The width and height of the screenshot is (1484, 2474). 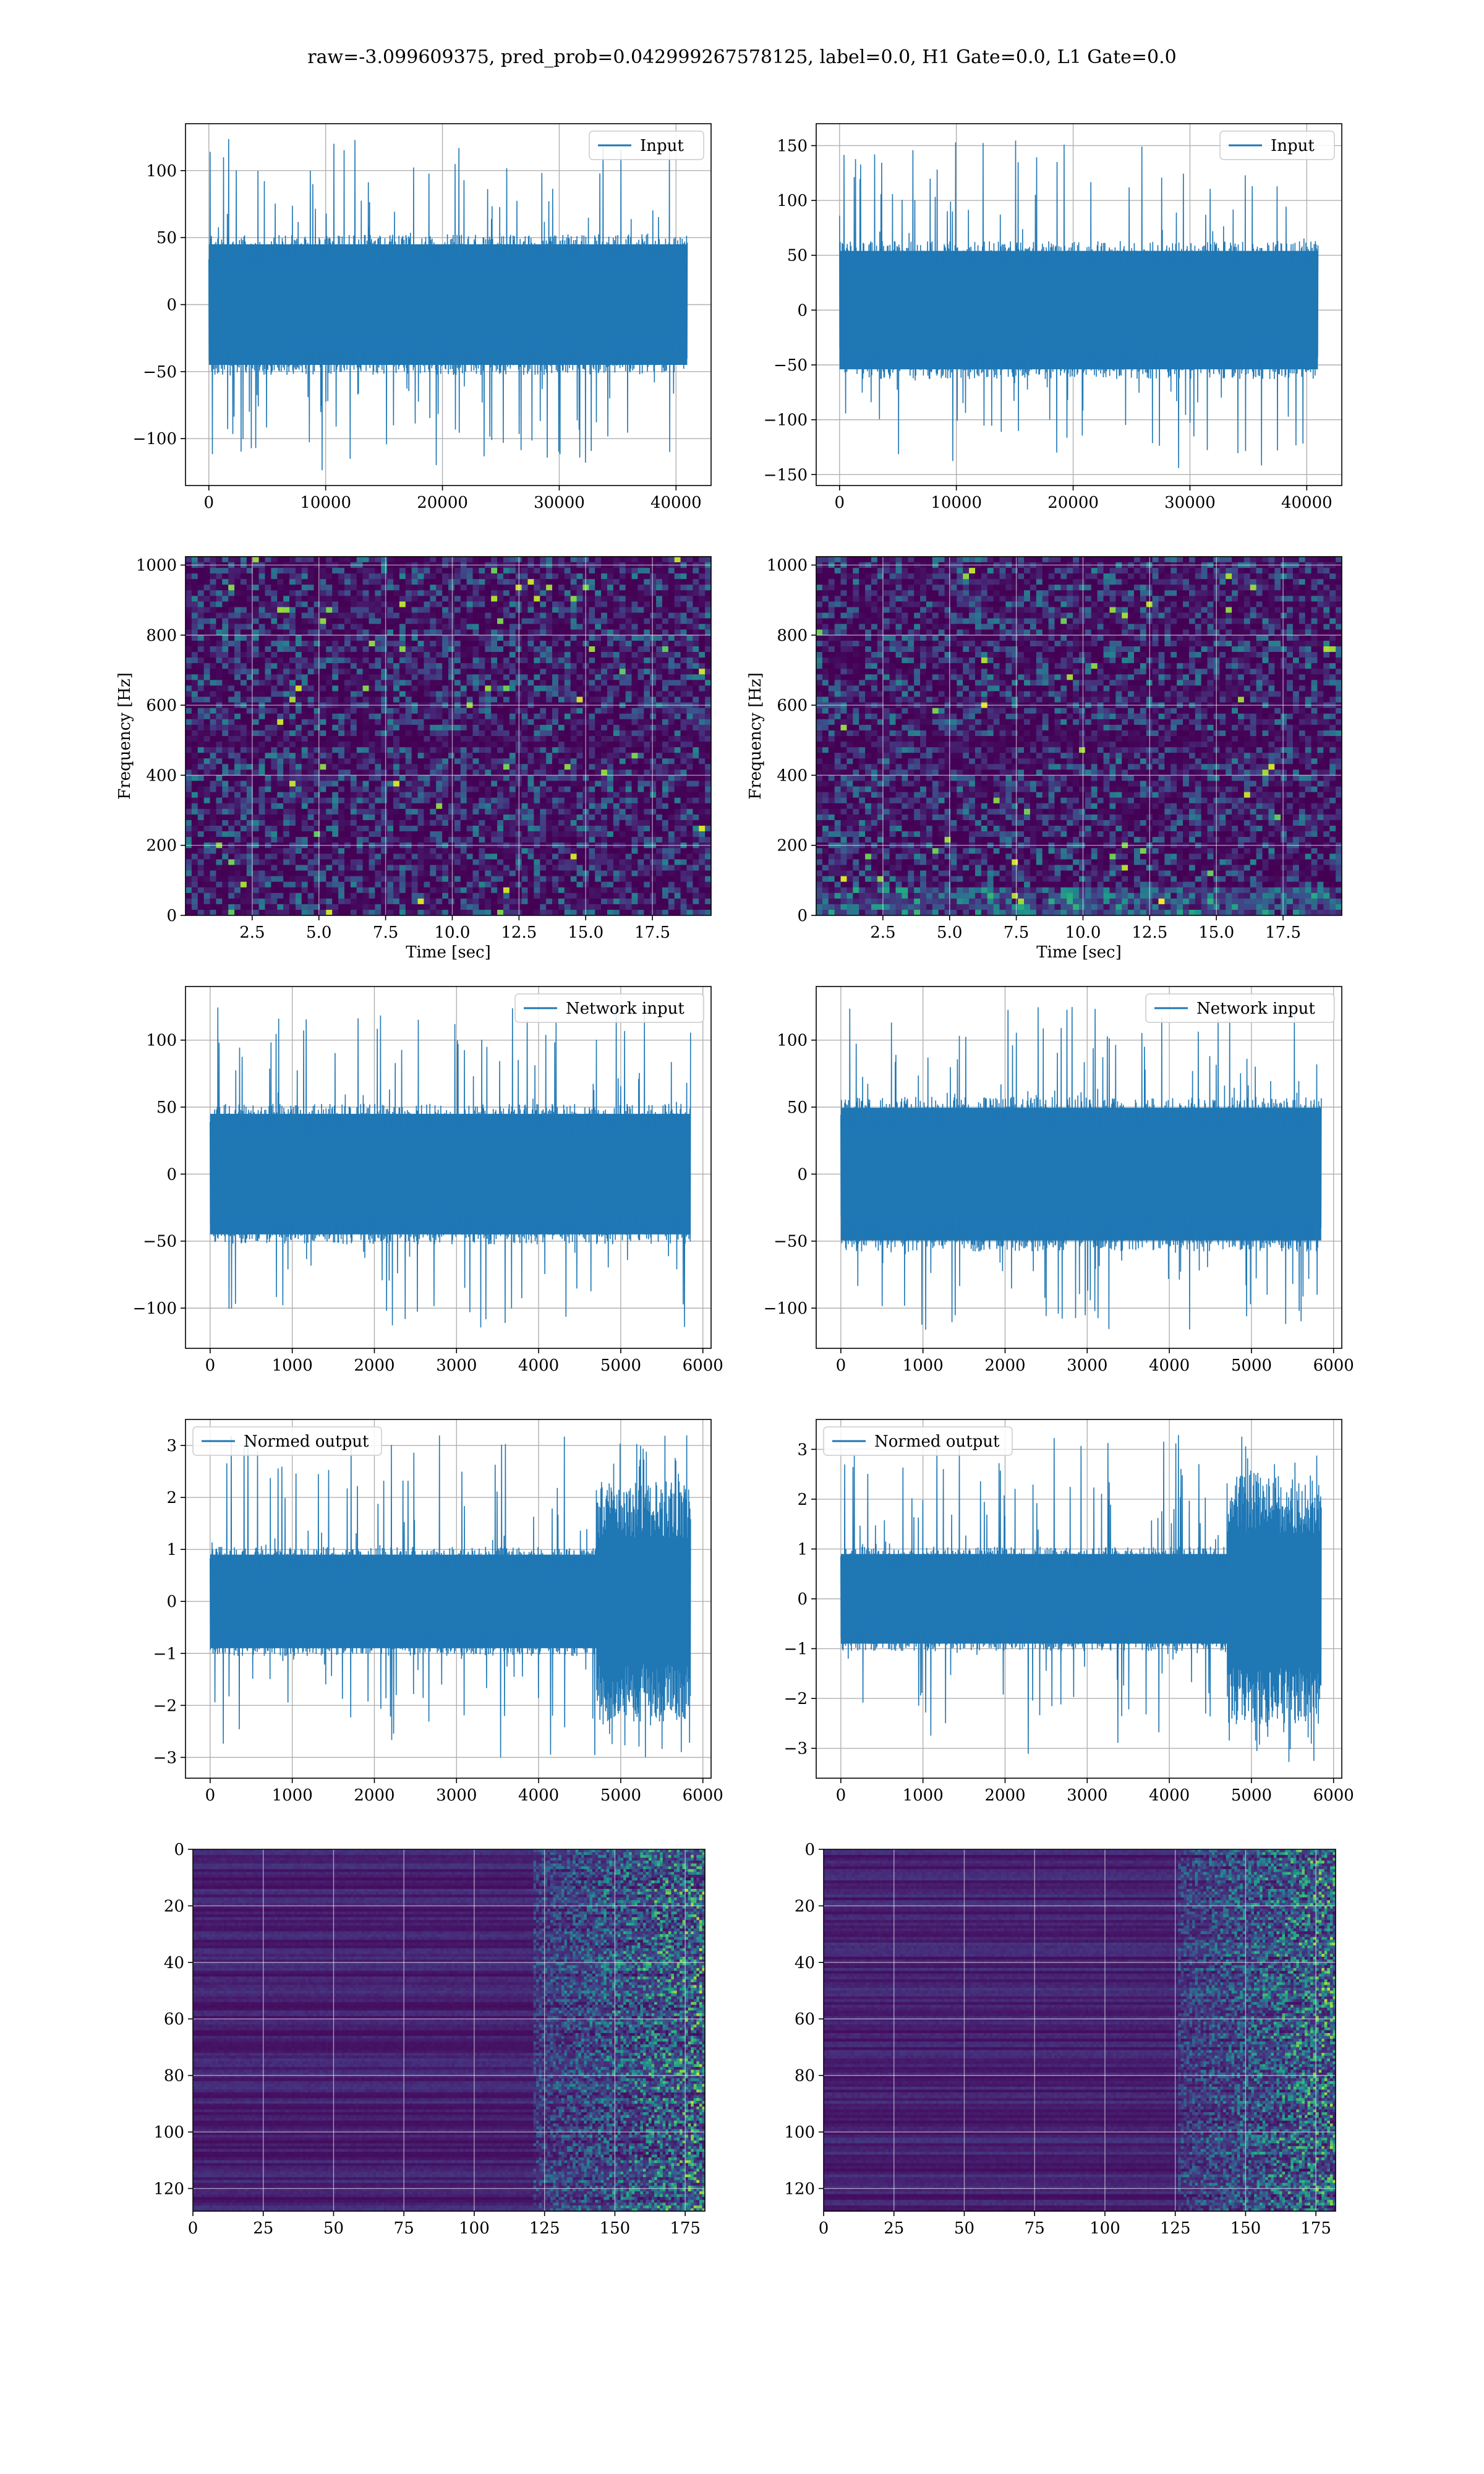 What do you see at coordinates (894, 2228) in the screenshot?
I see `x-tick-label: 25` at bounding box center [894, 2228].